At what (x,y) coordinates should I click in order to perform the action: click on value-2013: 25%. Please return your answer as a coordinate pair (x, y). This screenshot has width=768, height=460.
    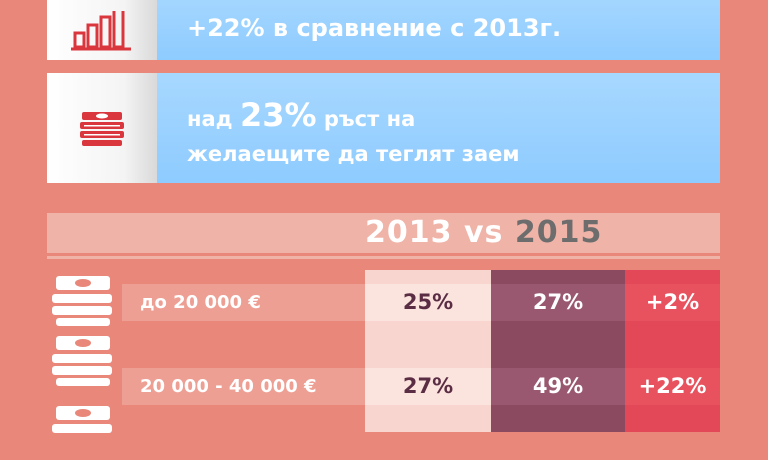
    Looking at the image, I should click on (428, 302).